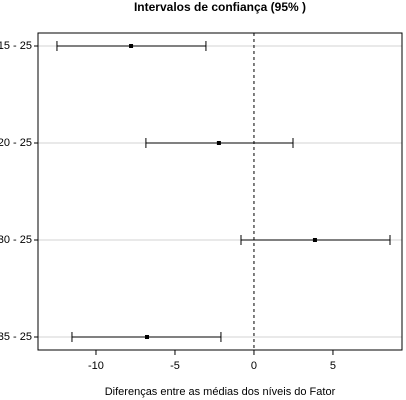 The image size is (406, 400). What do you see at coordinates (16, 337) in the screenshot?
I see `y-tick-label: 35 - 25` at bounding box center [16, 337].